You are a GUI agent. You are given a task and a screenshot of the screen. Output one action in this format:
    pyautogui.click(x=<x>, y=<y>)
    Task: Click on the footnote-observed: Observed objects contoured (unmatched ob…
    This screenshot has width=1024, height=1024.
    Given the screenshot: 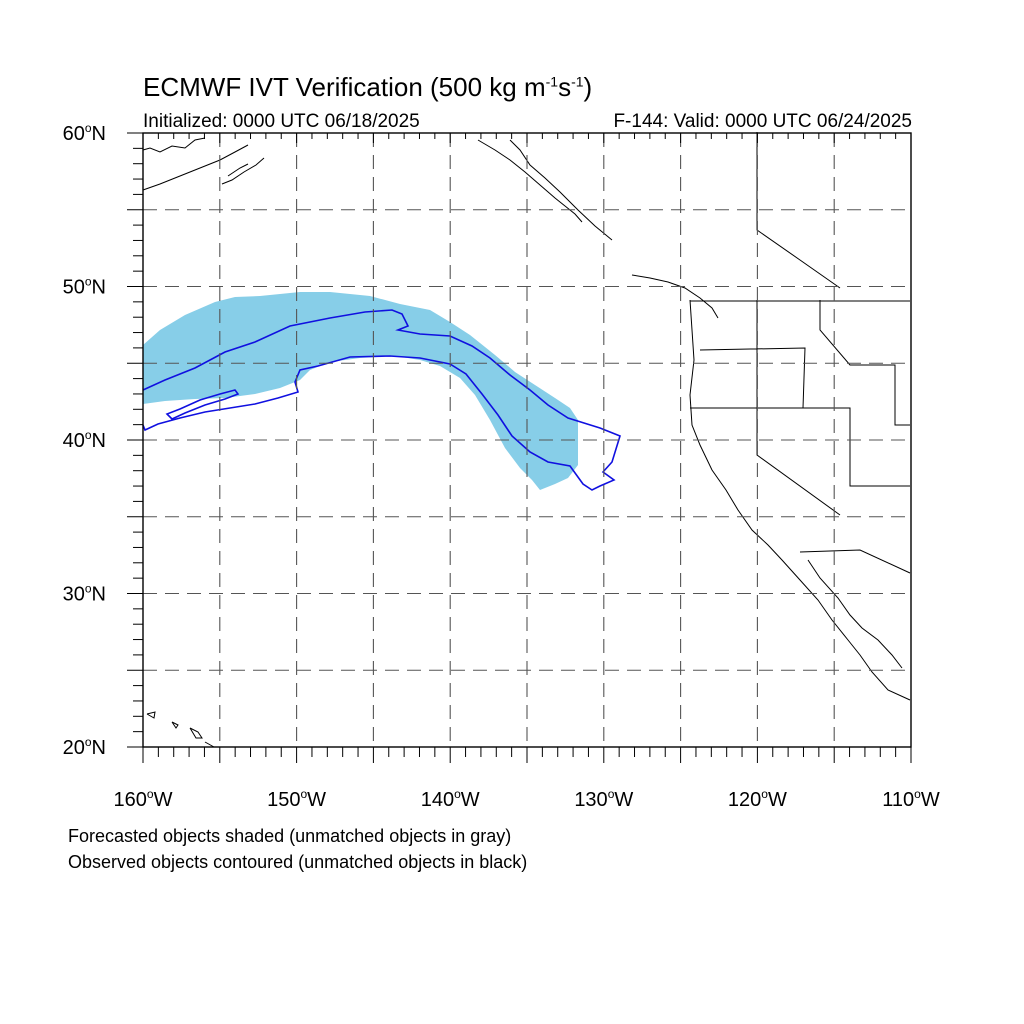 What is the action you would take?
    pyautogui.click(x=298, y=862)
    